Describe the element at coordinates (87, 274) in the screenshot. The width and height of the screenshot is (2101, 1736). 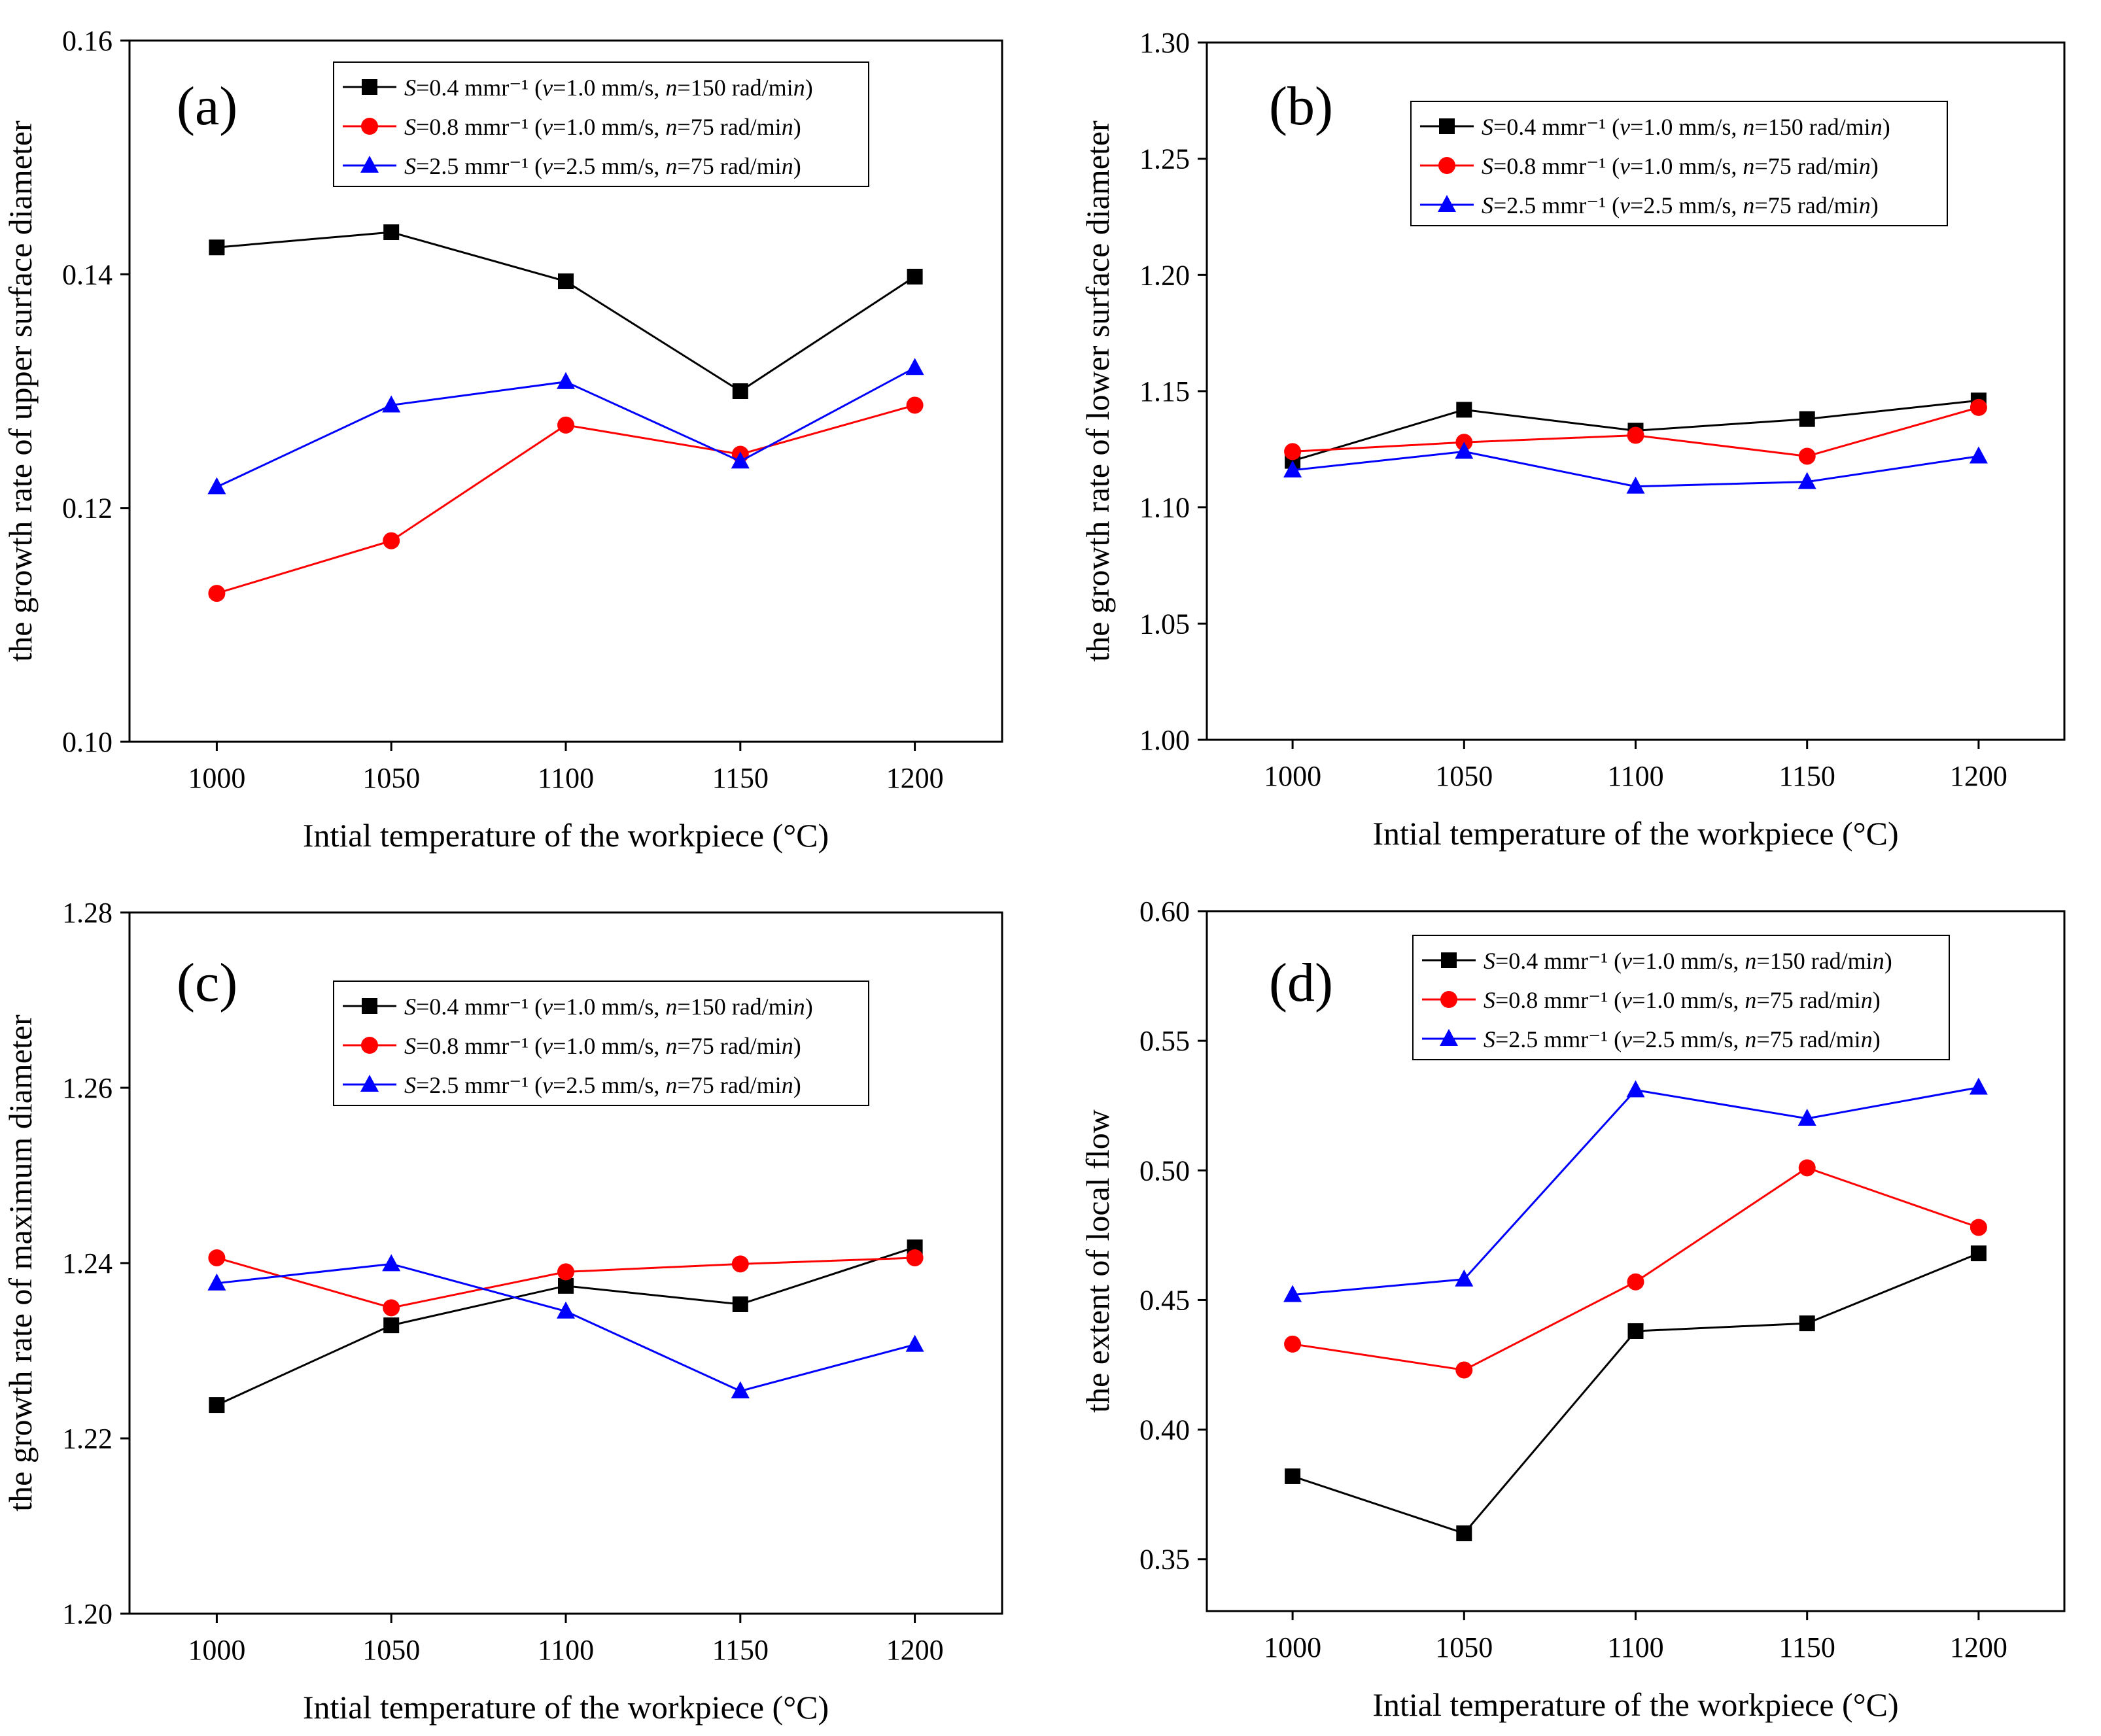
I see `y-tick-label: 0.14` at that location.